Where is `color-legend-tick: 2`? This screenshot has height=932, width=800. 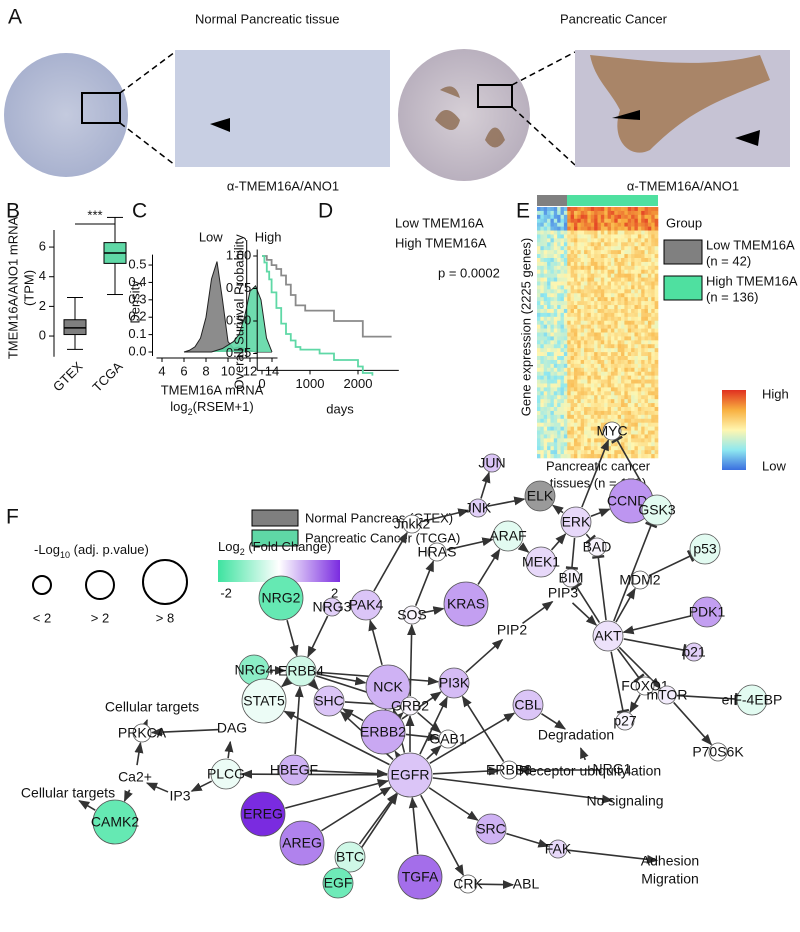 color-legend-tick: 2 is located at coordinates (334, 592).